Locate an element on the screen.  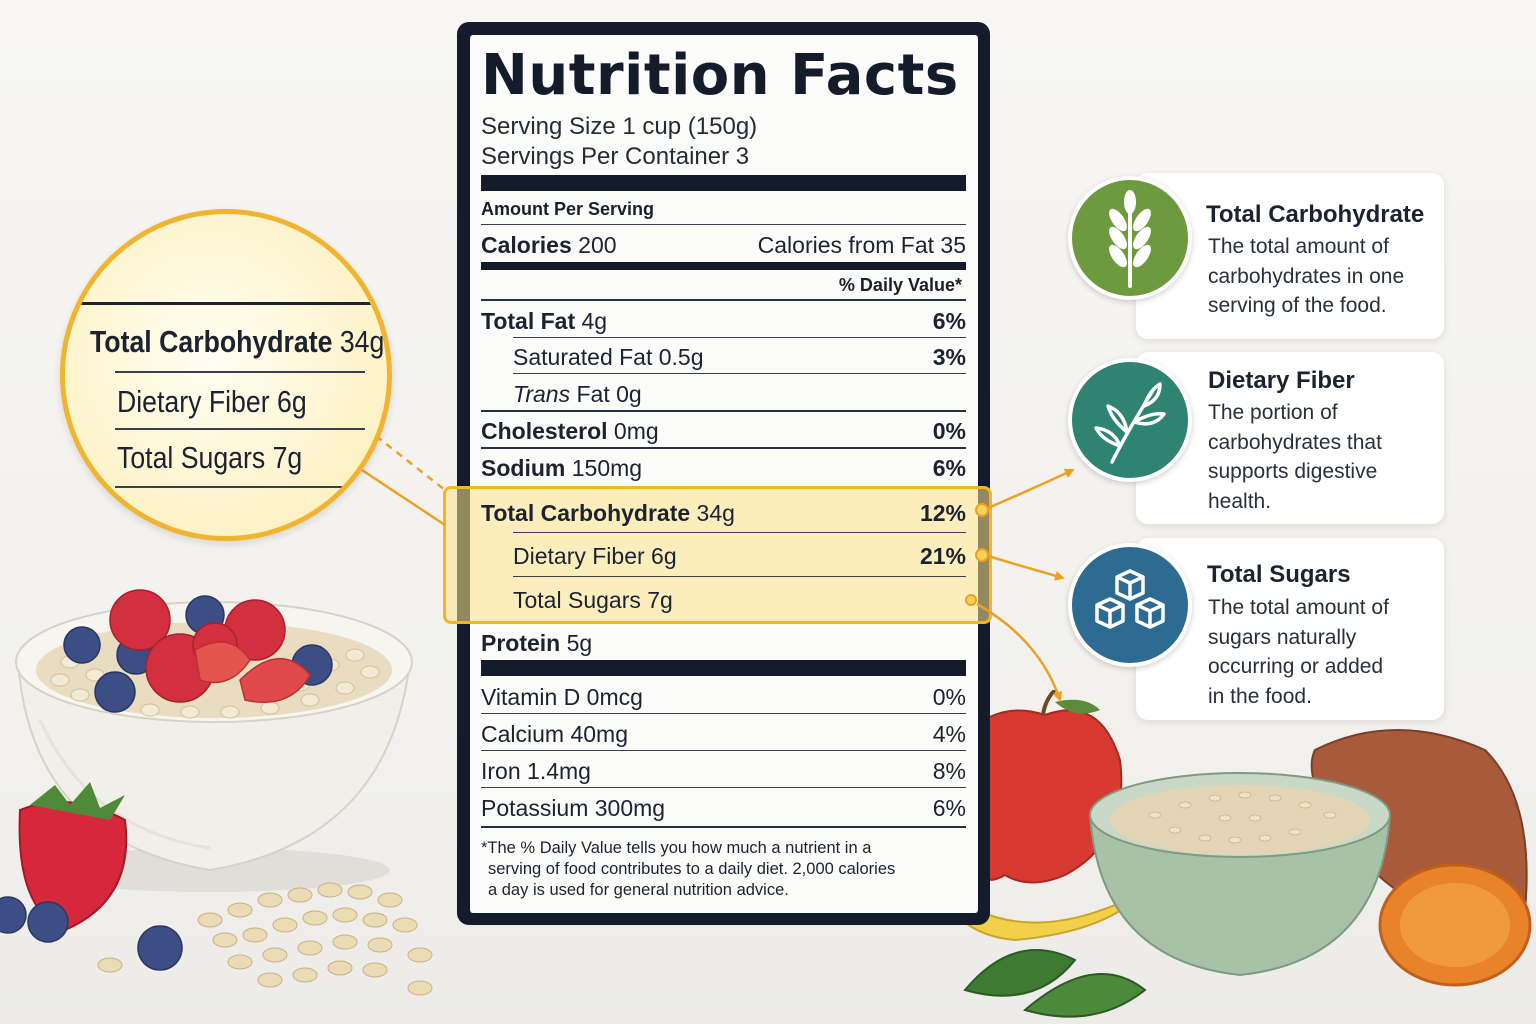
divider-thick is located at coordinates (723, 183).